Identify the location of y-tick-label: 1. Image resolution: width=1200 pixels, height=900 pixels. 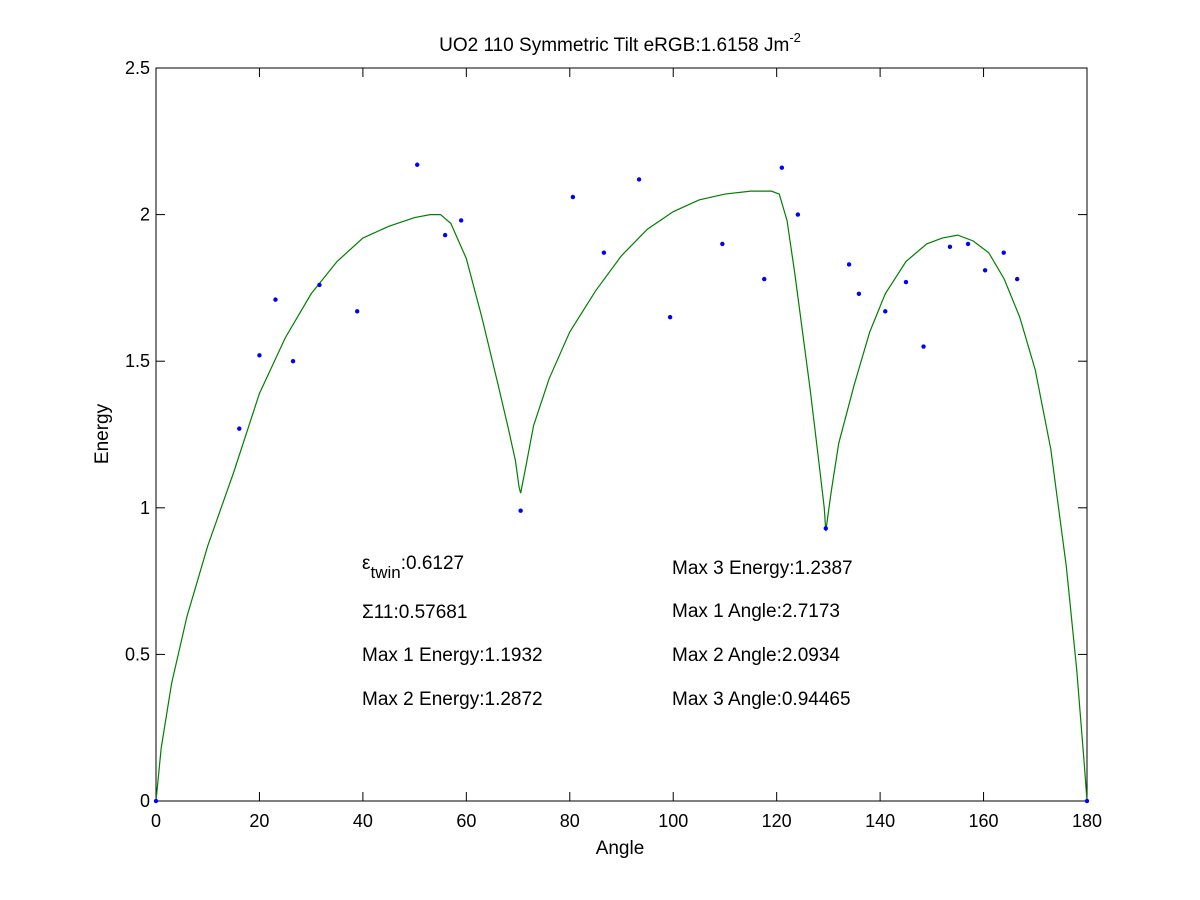
(145, 508).